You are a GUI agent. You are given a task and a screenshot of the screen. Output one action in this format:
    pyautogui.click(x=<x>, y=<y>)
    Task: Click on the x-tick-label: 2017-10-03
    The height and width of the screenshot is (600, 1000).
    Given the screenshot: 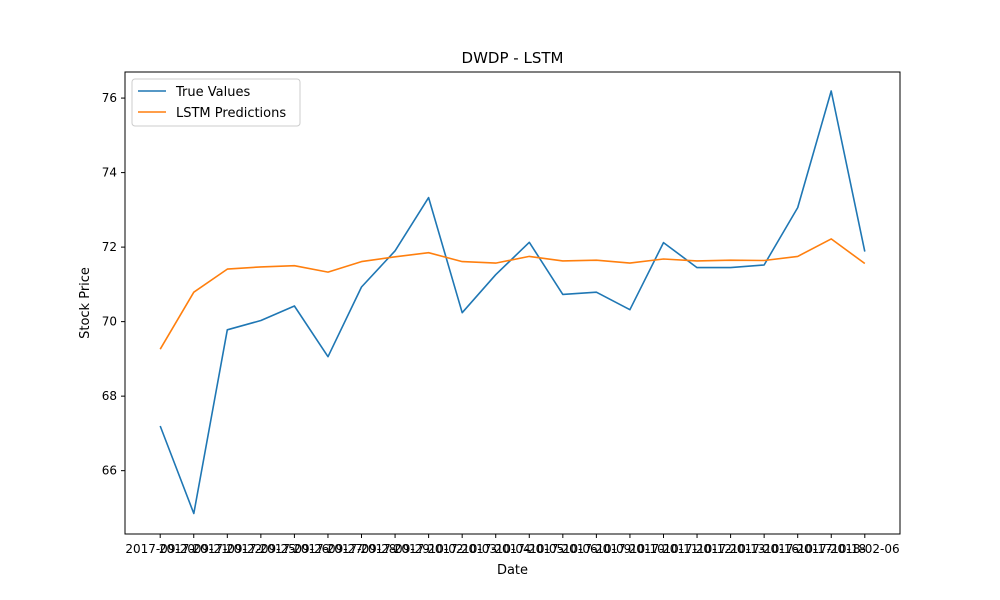 What is the action you would take?
    pyautogui.click(x=462, y=549)
    